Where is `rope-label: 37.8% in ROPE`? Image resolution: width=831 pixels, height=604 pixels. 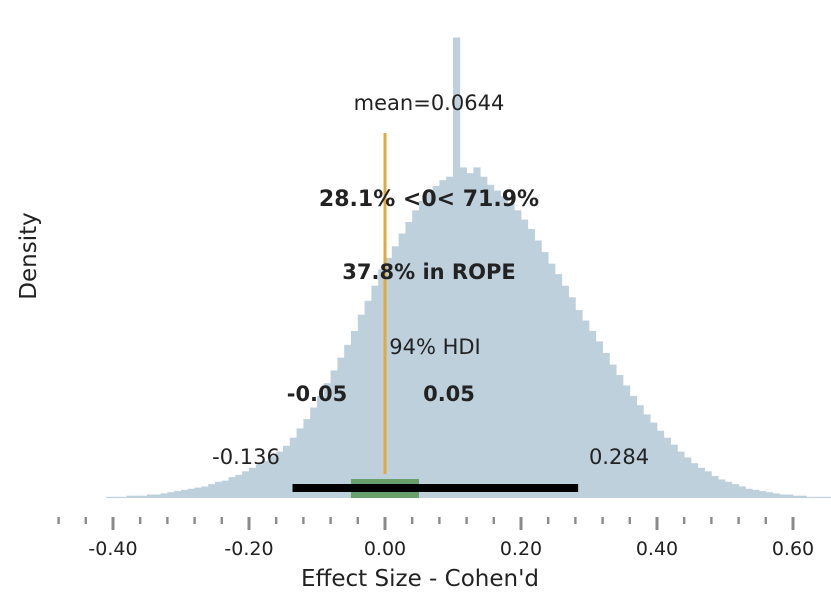 rope-label: 37.8% in ROPE is located at coordinates (428, 272).